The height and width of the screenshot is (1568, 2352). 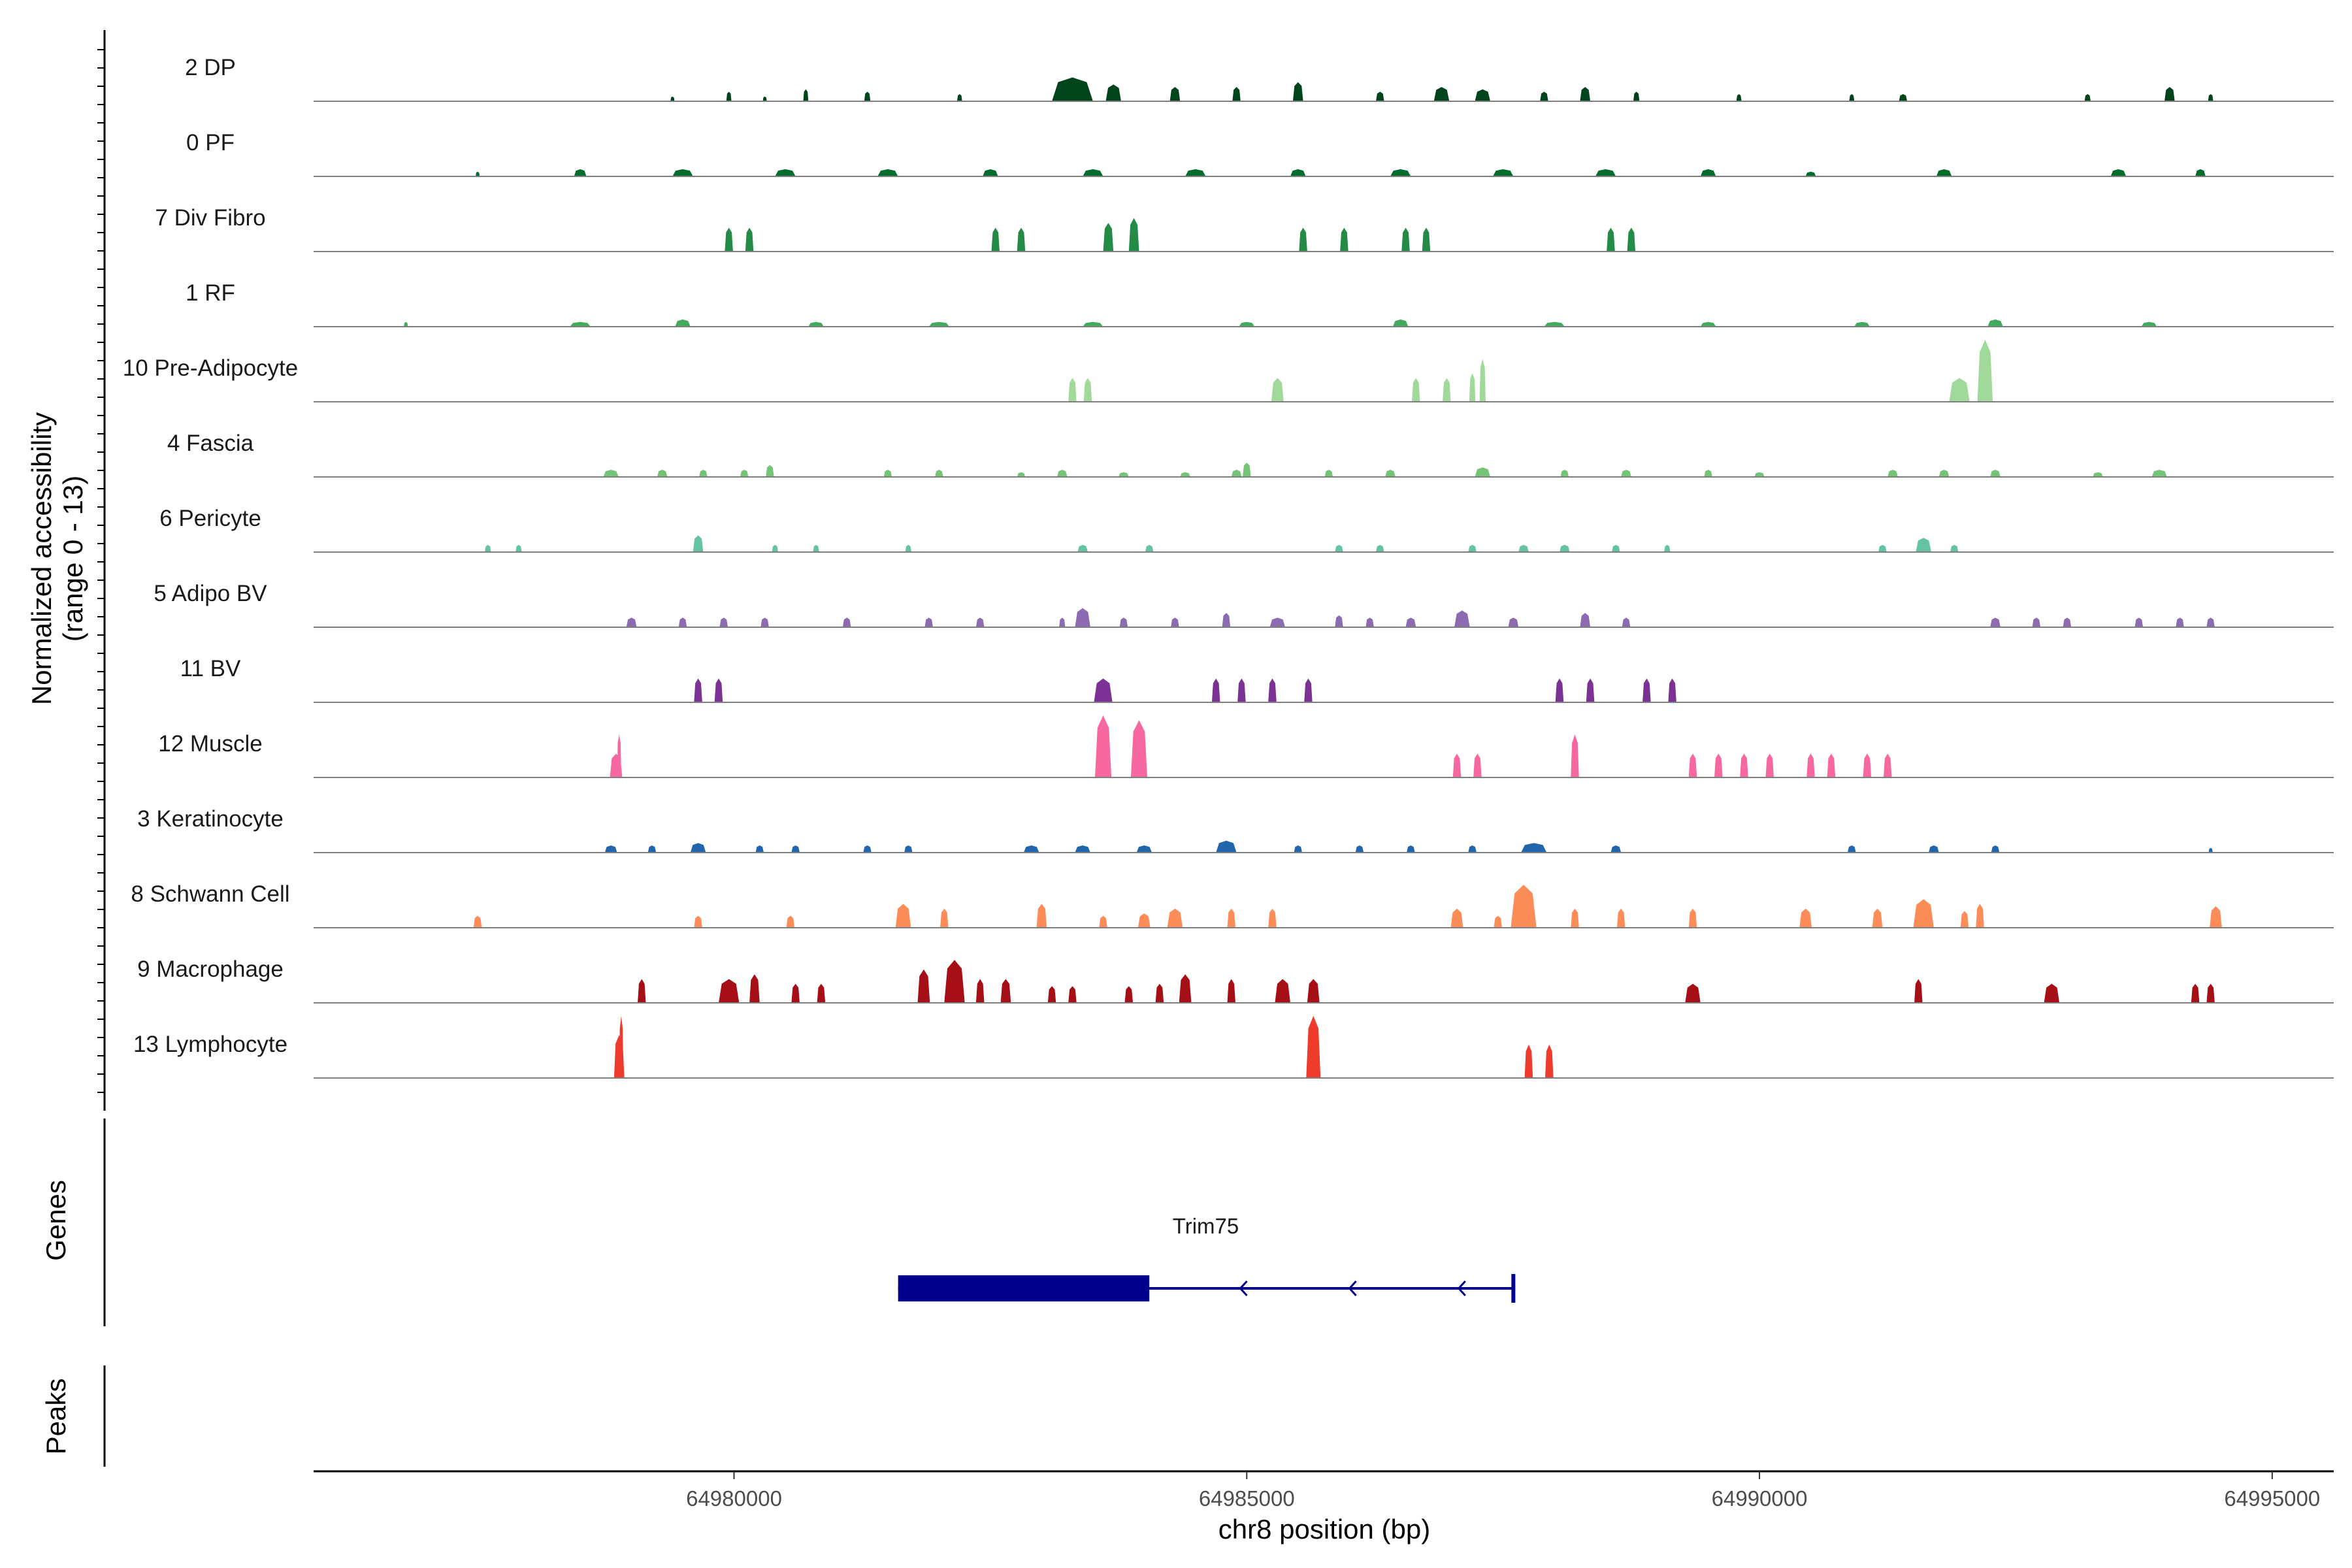 What do you see at coordinates (72, 559) in the screenshot?
I see `y-axis-title-line2: (range 0 - 13)` at bounding box center [72, 559].